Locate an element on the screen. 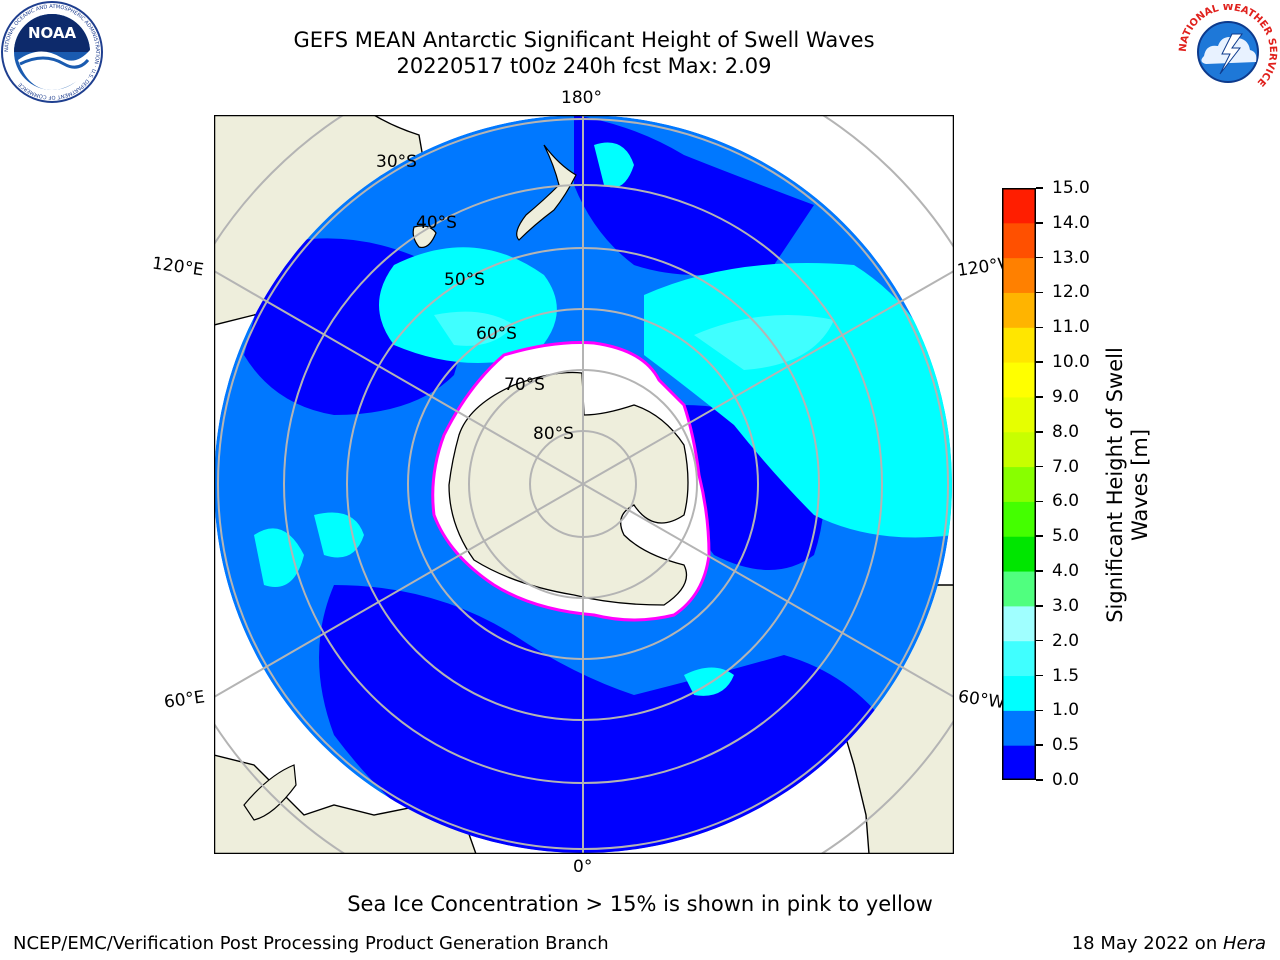  lat-label-30s: 30°S is located at coordinates (396, 162).